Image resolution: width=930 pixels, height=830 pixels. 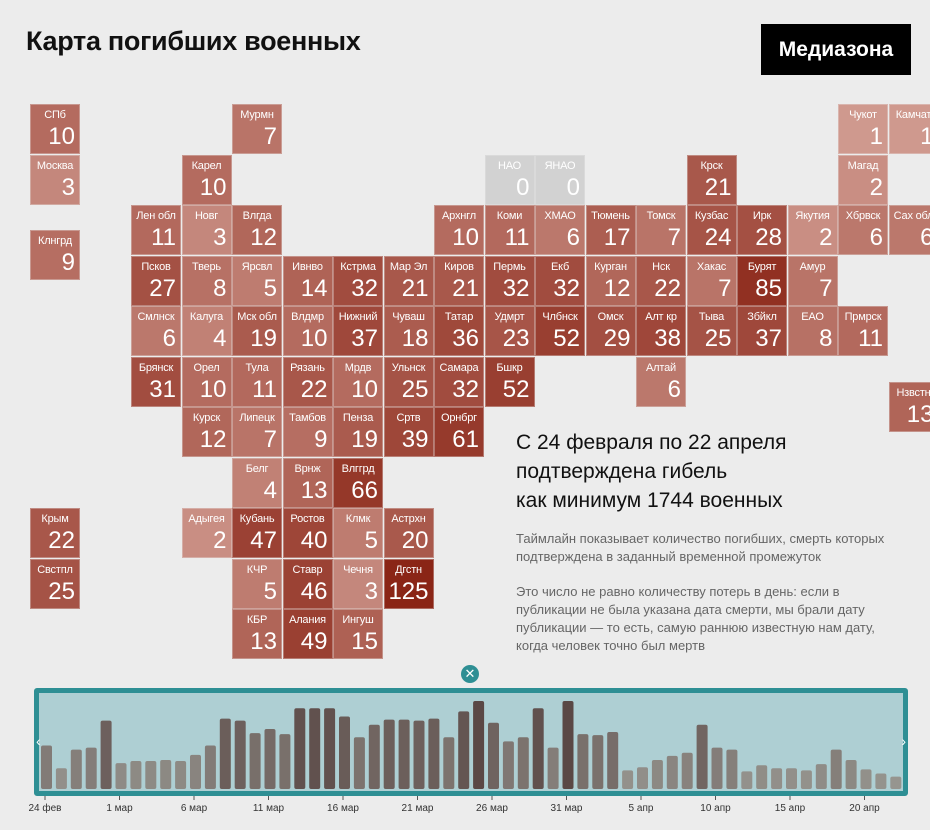 What do you see at coordinates (68, 263) in the screenshot?
I see `region-tile-count: 9` at bounding box center [68, 263].